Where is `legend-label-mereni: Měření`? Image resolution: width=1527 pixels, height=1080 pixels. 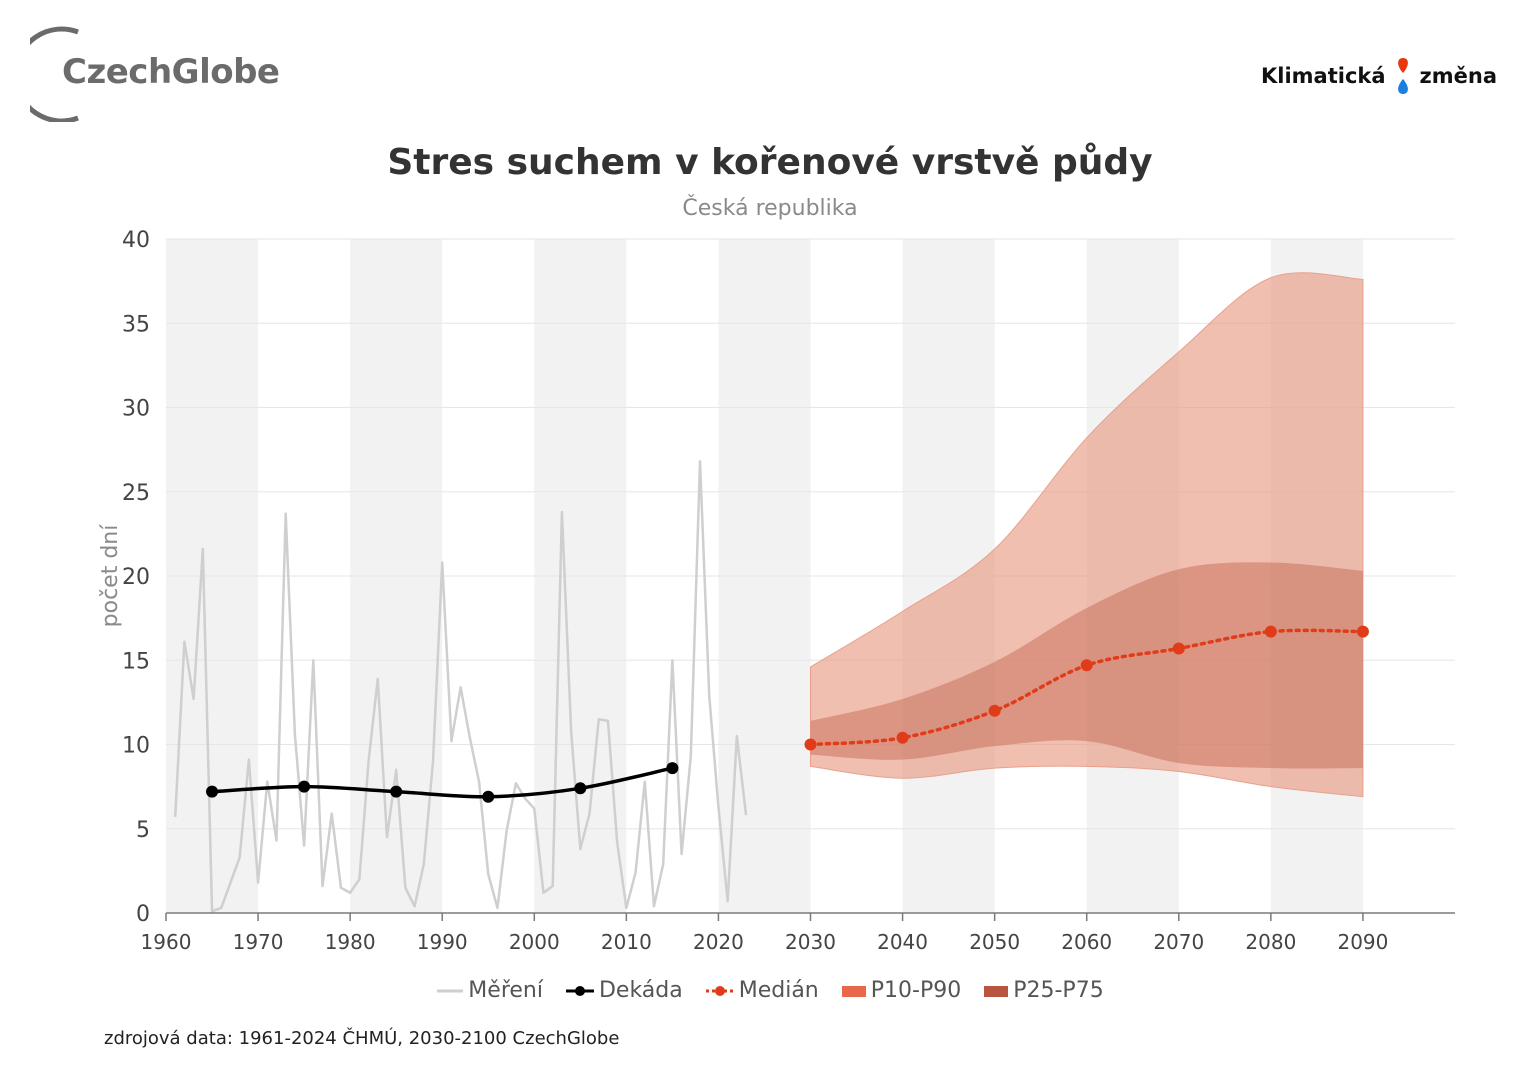
legend-label-mereni: Měření is located at coordinates (505, 990).